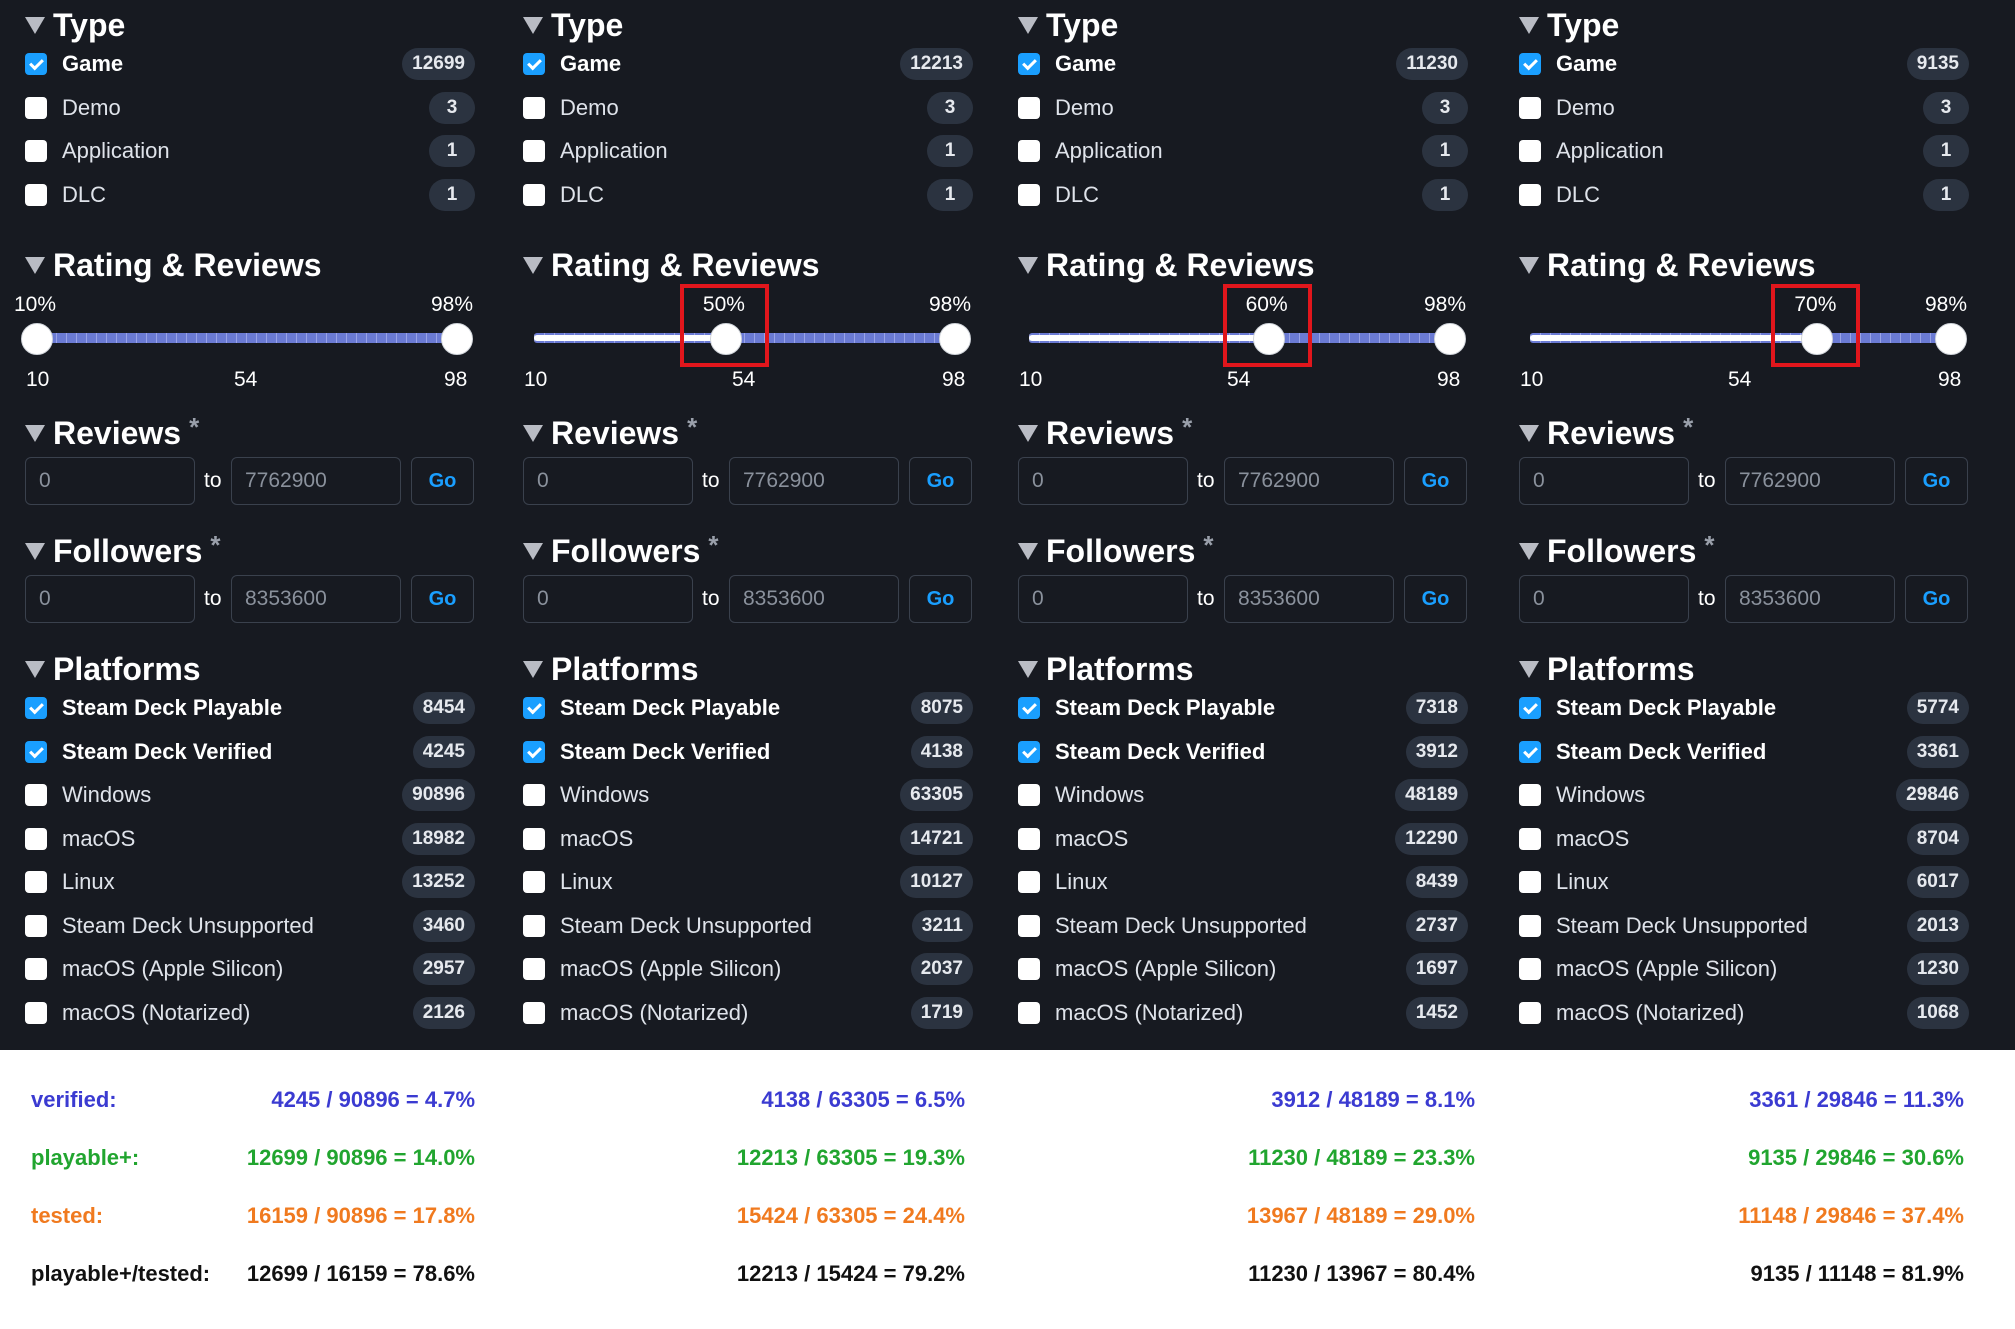 The image size is (2015, 1329). I want to click on platform-item-macos-notarized: macOS (Notarized) 1452, so click(1243, 1013).